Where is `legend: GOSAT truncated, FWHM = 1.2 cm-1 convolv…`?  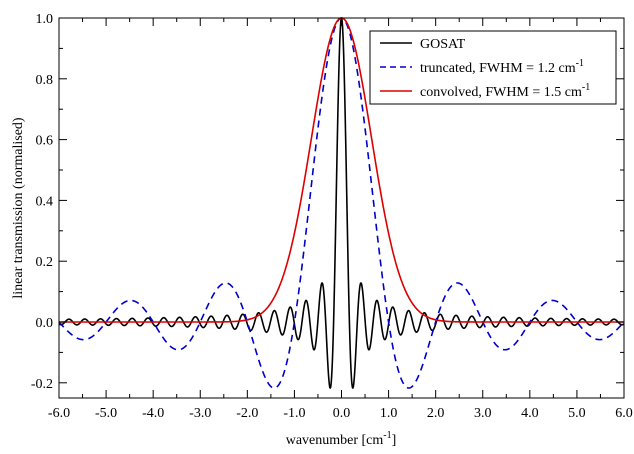 legend: GOSAT truncated, FWHM = 1.2 cm-1 convolv… is located at coordinates (493, 67).